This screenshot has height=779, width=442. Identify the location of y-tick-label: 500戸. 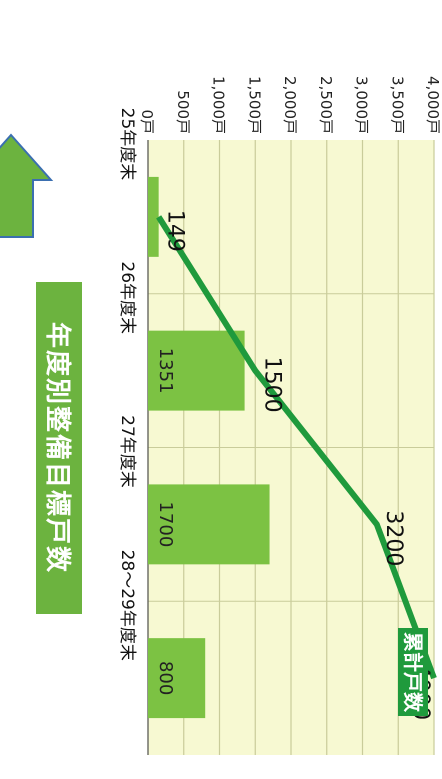
(183, 112).